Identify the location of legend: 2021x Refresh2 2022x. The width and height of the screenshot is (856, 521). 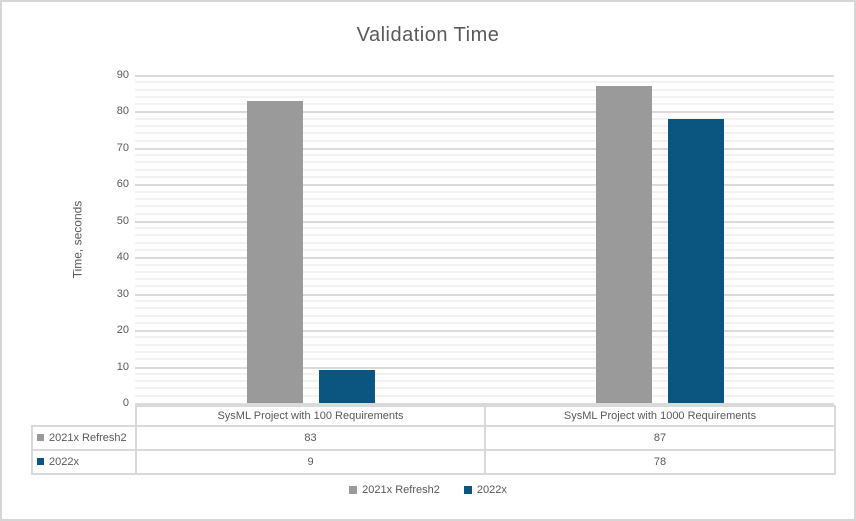
(428, 490).